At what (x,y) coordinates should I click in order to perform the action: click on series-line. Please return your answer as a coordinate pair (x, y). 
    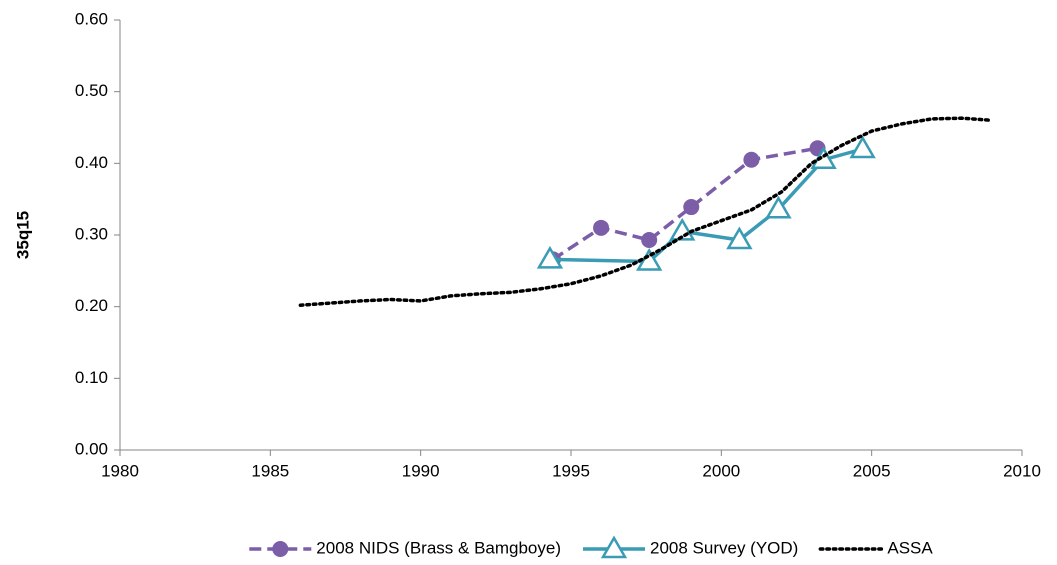
    Looking at the image, I should click on (685, 203).